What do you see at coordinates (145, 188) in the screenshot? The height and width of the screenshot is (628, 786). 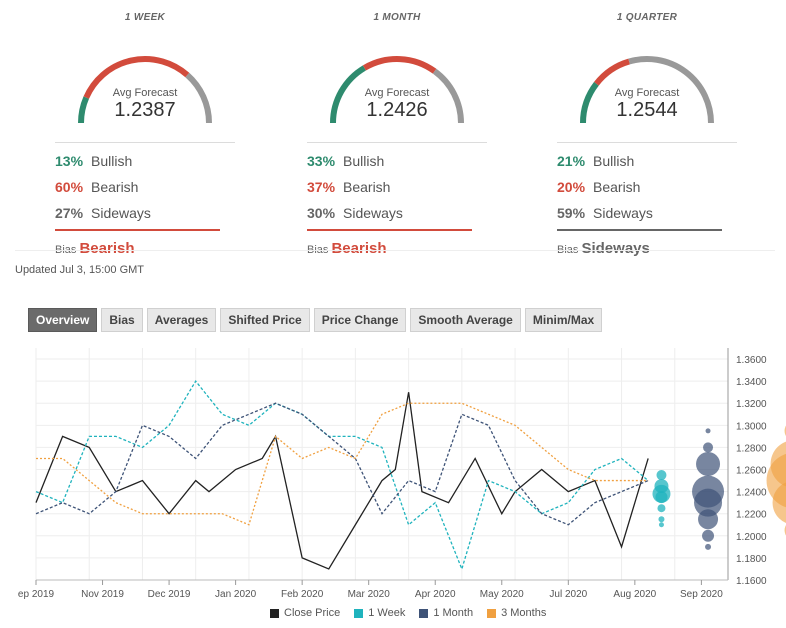 I see `bearish-row: 60% Bearish` at bounding box center [145, 188].